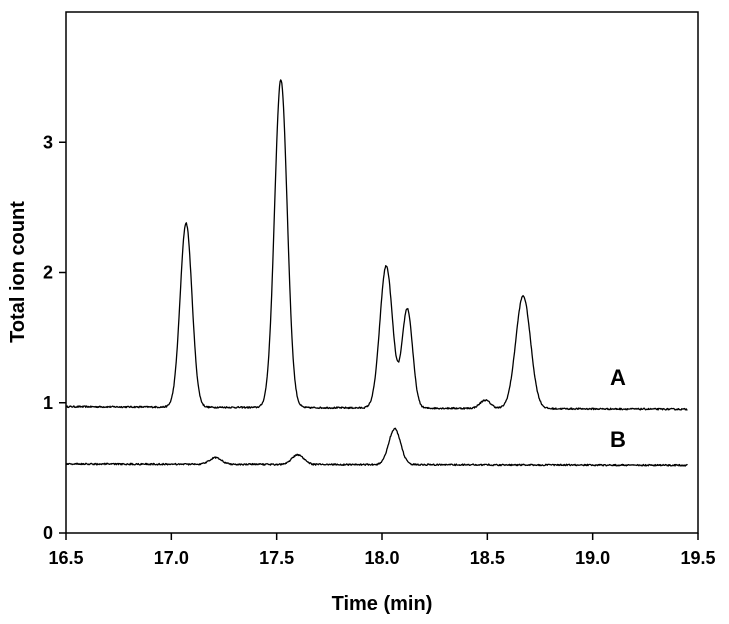 The width and height of the screenshot is (729, 624). I want to click on x-tick-label: 18.0, so click(381, 558).